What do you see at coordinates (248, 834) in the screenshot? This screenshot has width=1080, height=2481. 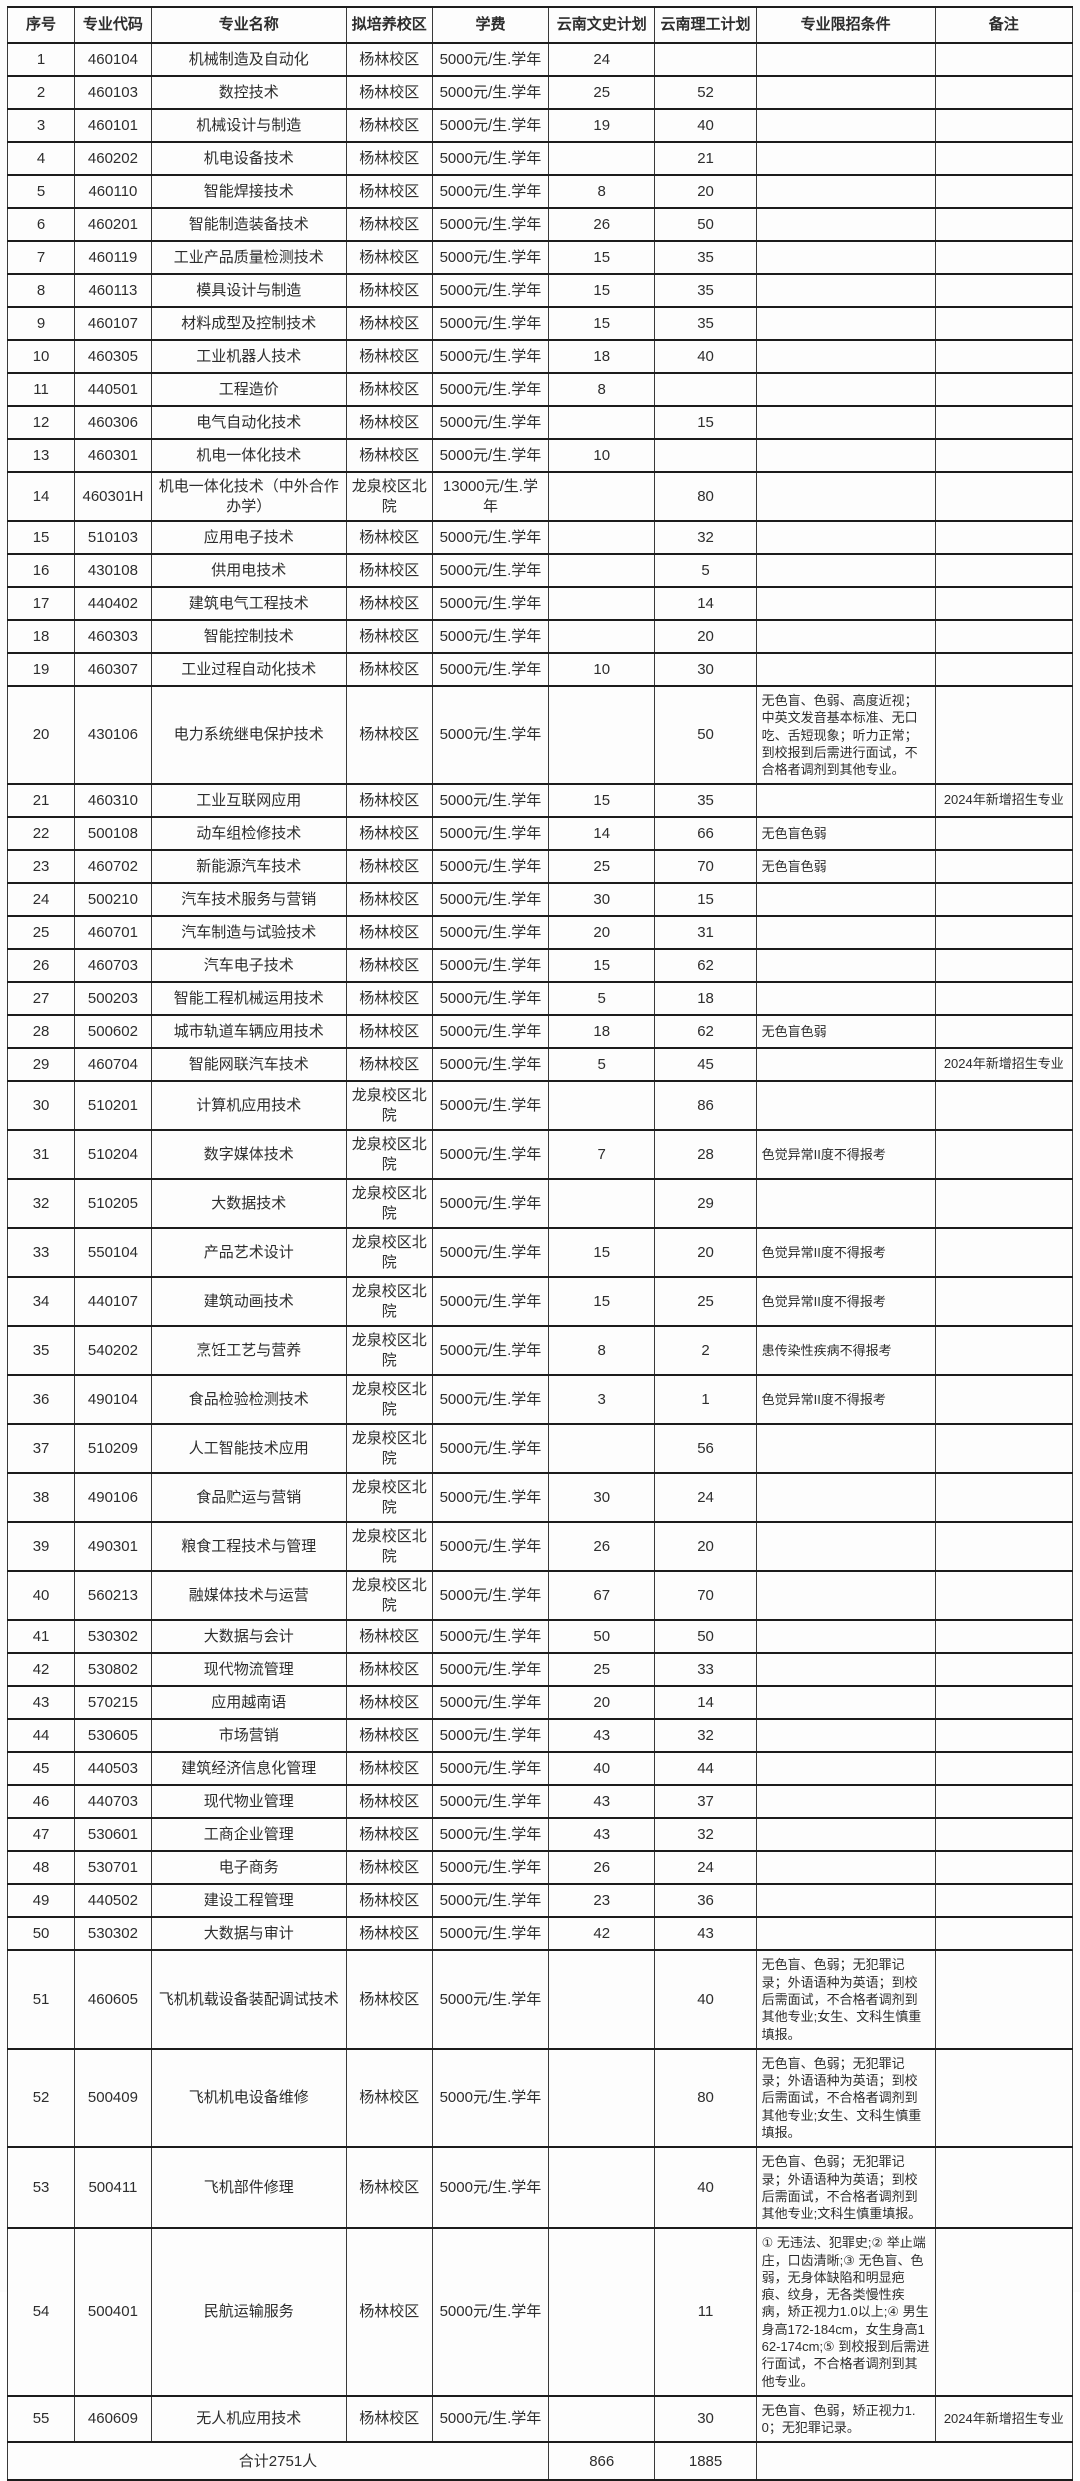 I see `cell-major-name: 动车组检修技术` at bounding box center [248, 834].